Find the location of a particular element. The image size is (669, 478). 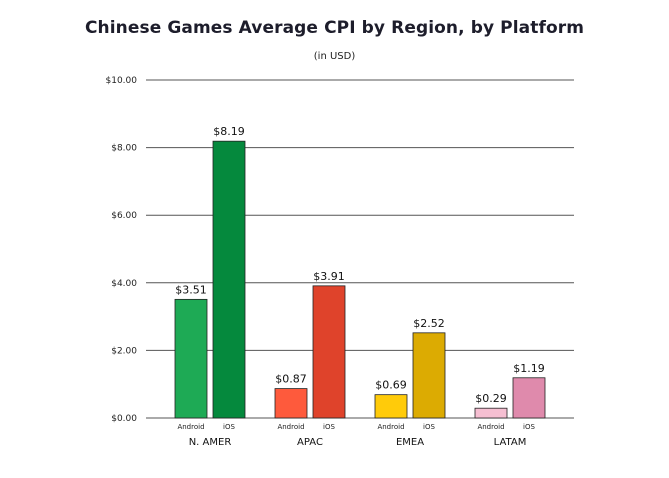

y-tick-label: $6.00 is located at coordinates (124, 216).